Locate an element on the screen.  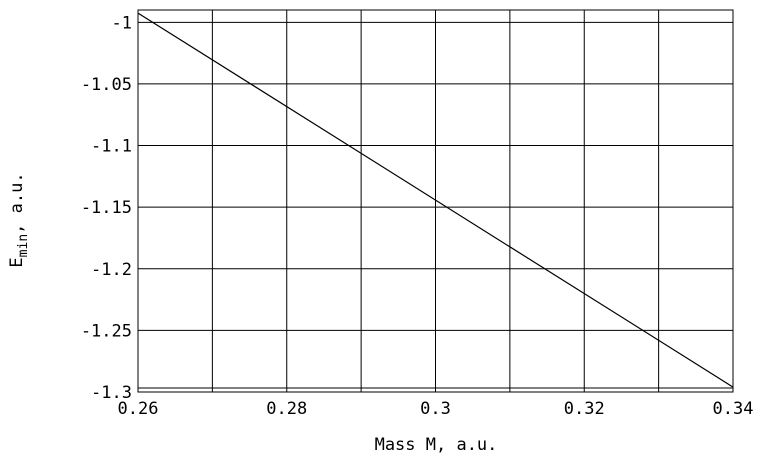
y-axis-label: Emin, a.u. is located at coordinates (19, 219).